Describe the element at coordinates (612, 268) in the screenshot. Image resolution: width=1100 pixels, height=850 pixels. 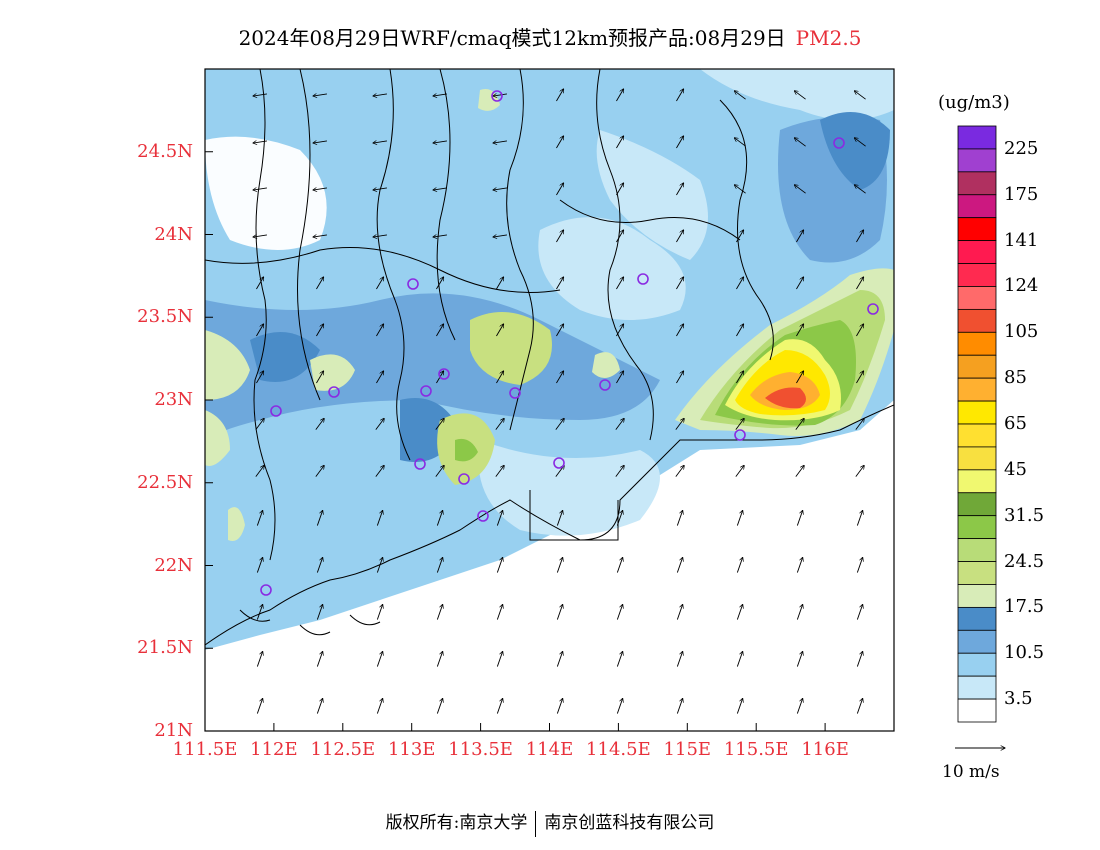
I see `clean-patch-center` at that location.